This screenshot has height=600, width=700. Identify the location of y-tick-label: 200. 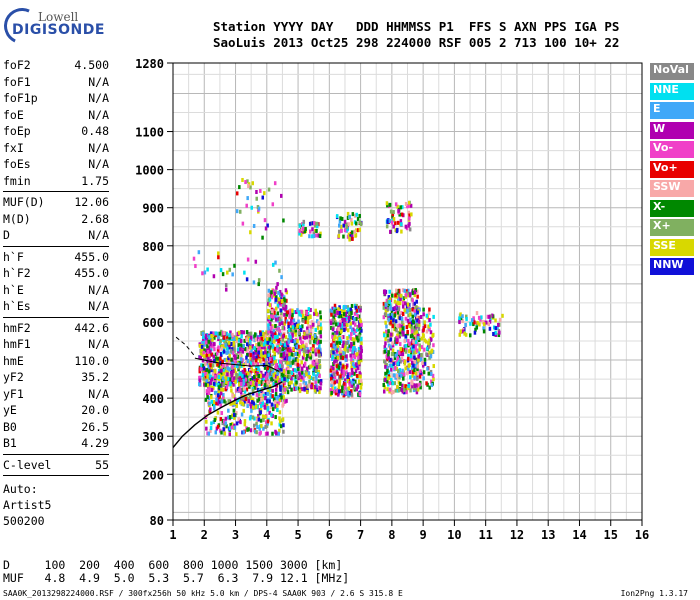
(153, 475).